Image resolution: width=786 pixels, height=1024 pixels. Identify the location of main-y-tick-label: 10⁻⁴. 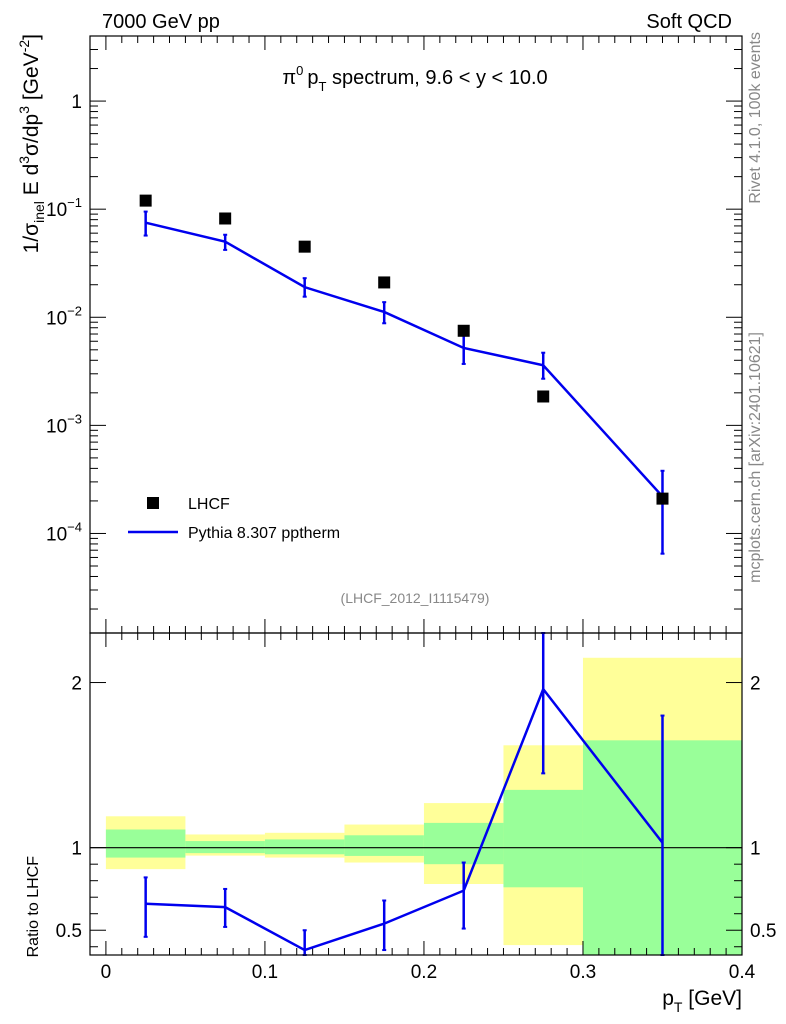
(64, 532).